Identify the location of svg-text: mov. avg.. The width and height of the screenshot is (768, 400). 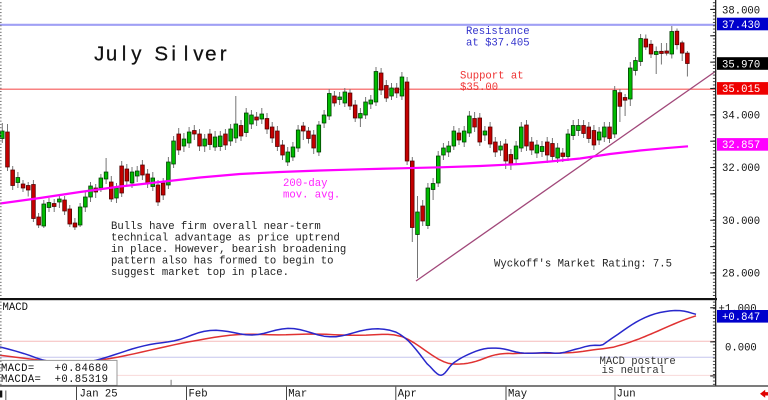
(311, 196).